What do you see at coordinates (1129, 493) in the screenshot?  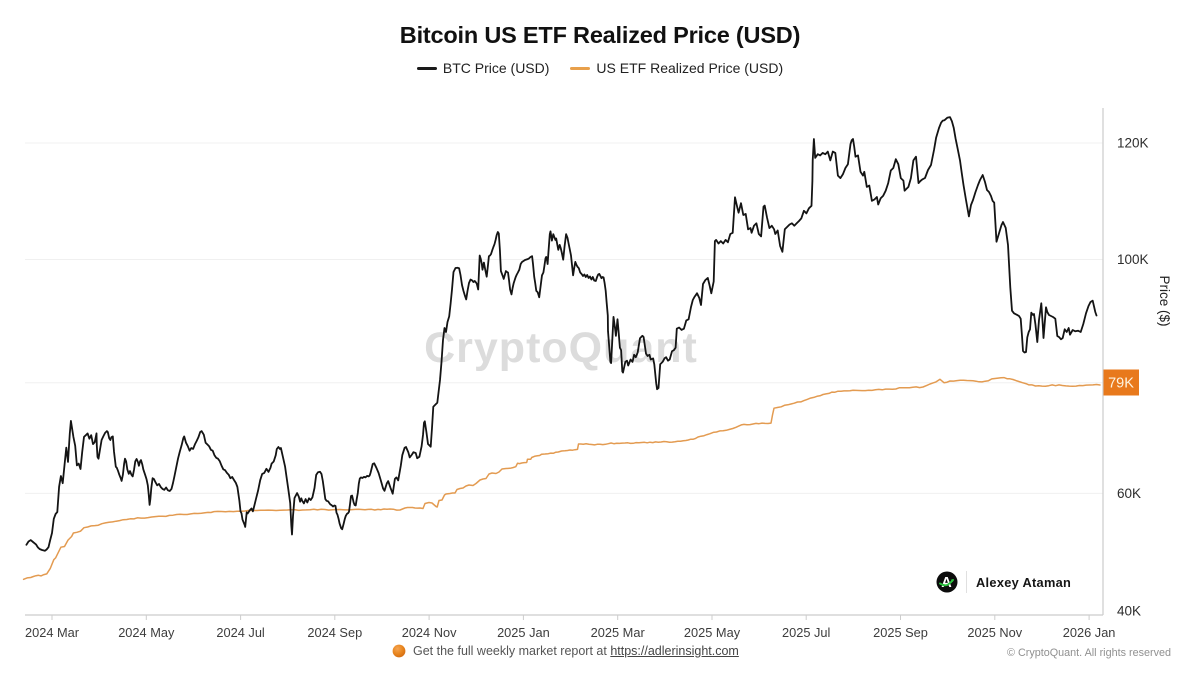 I see `svg-text: 60K` at bounding box center [1129, 493].